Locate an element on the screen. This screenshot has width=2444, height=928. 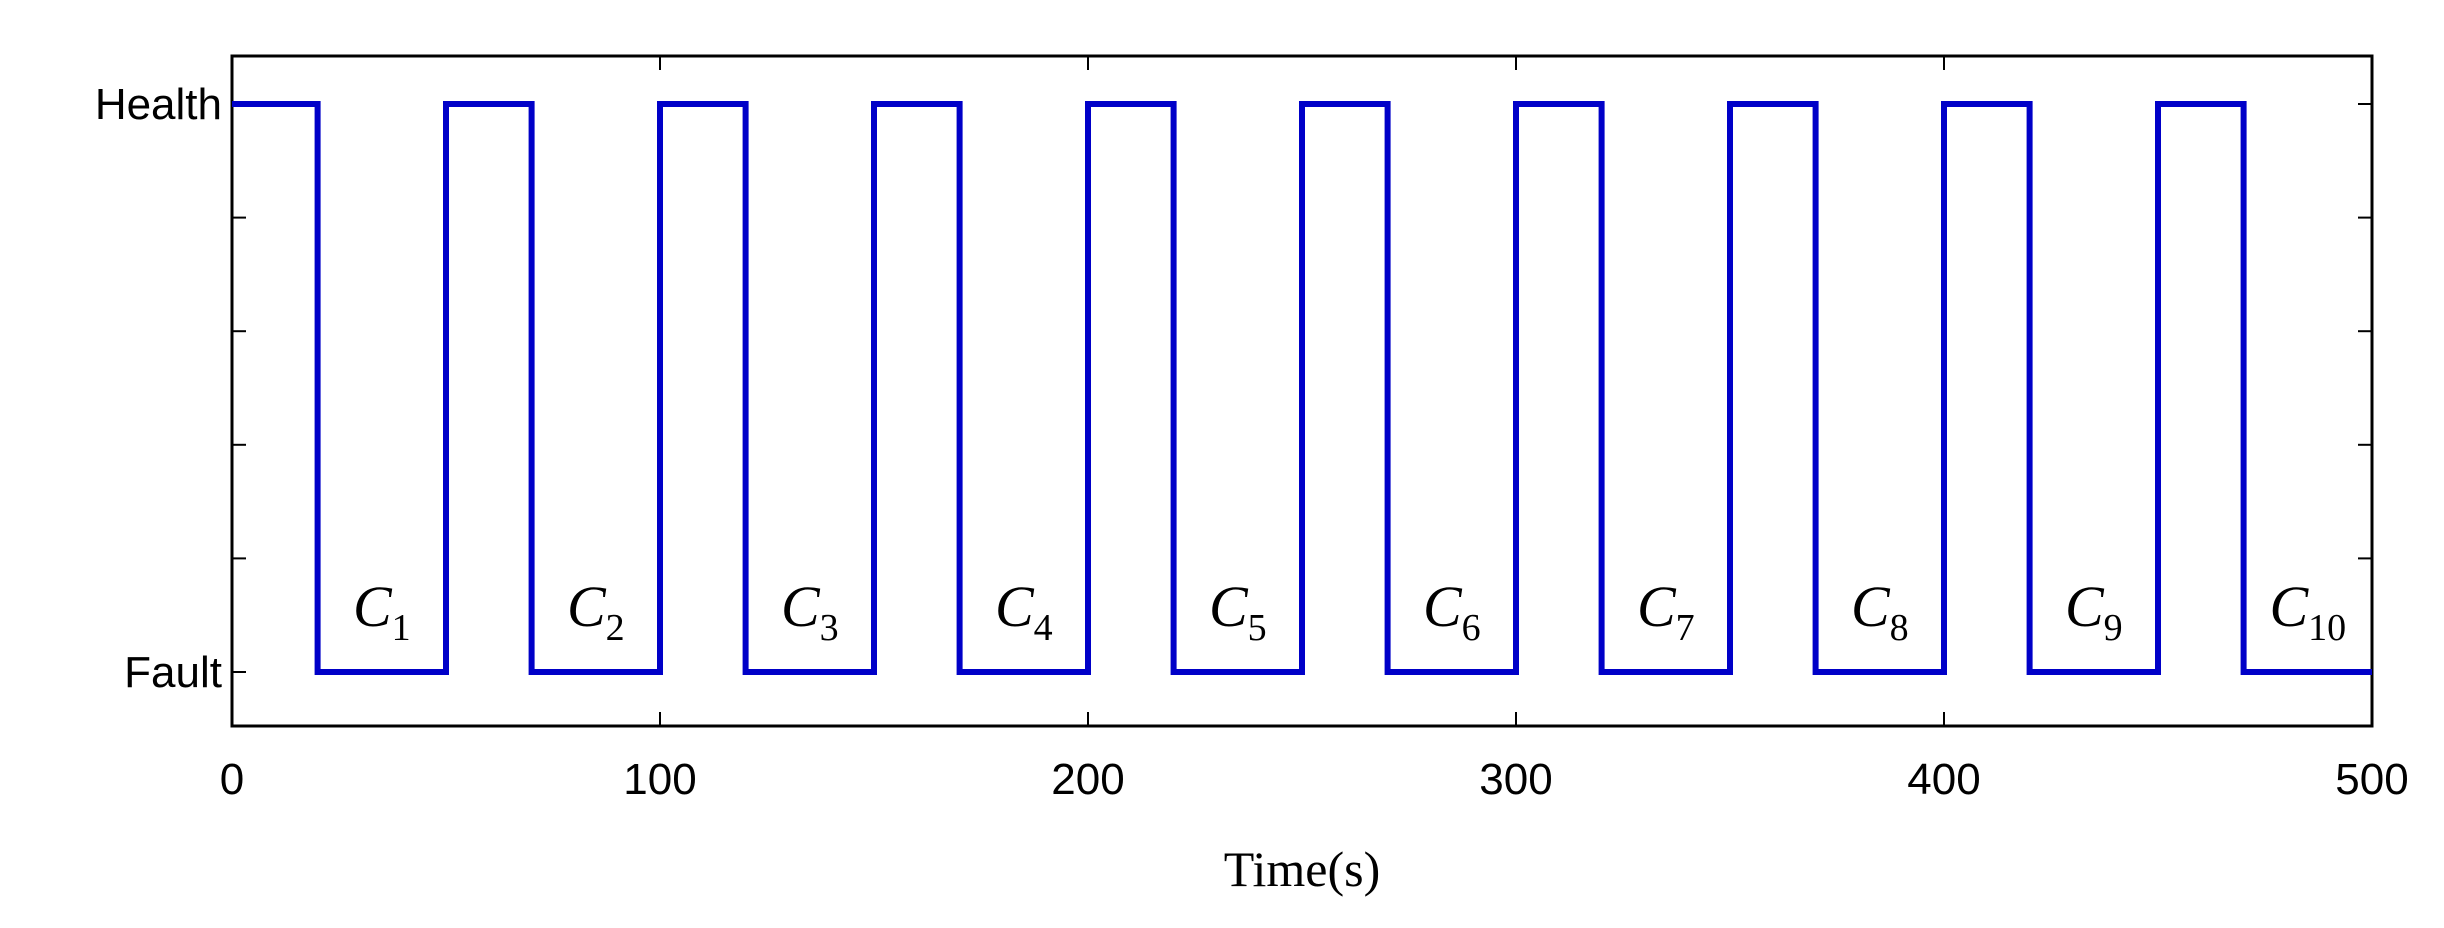
y-tick-label: Fault is located at coordinates (173, 672).